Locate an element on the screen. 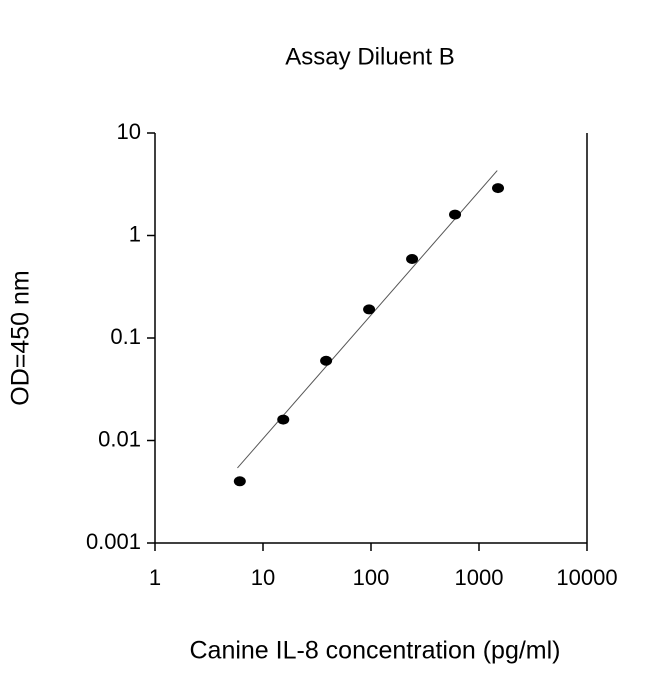  x-tick-label: 10 is located at coordinates (263, 577).